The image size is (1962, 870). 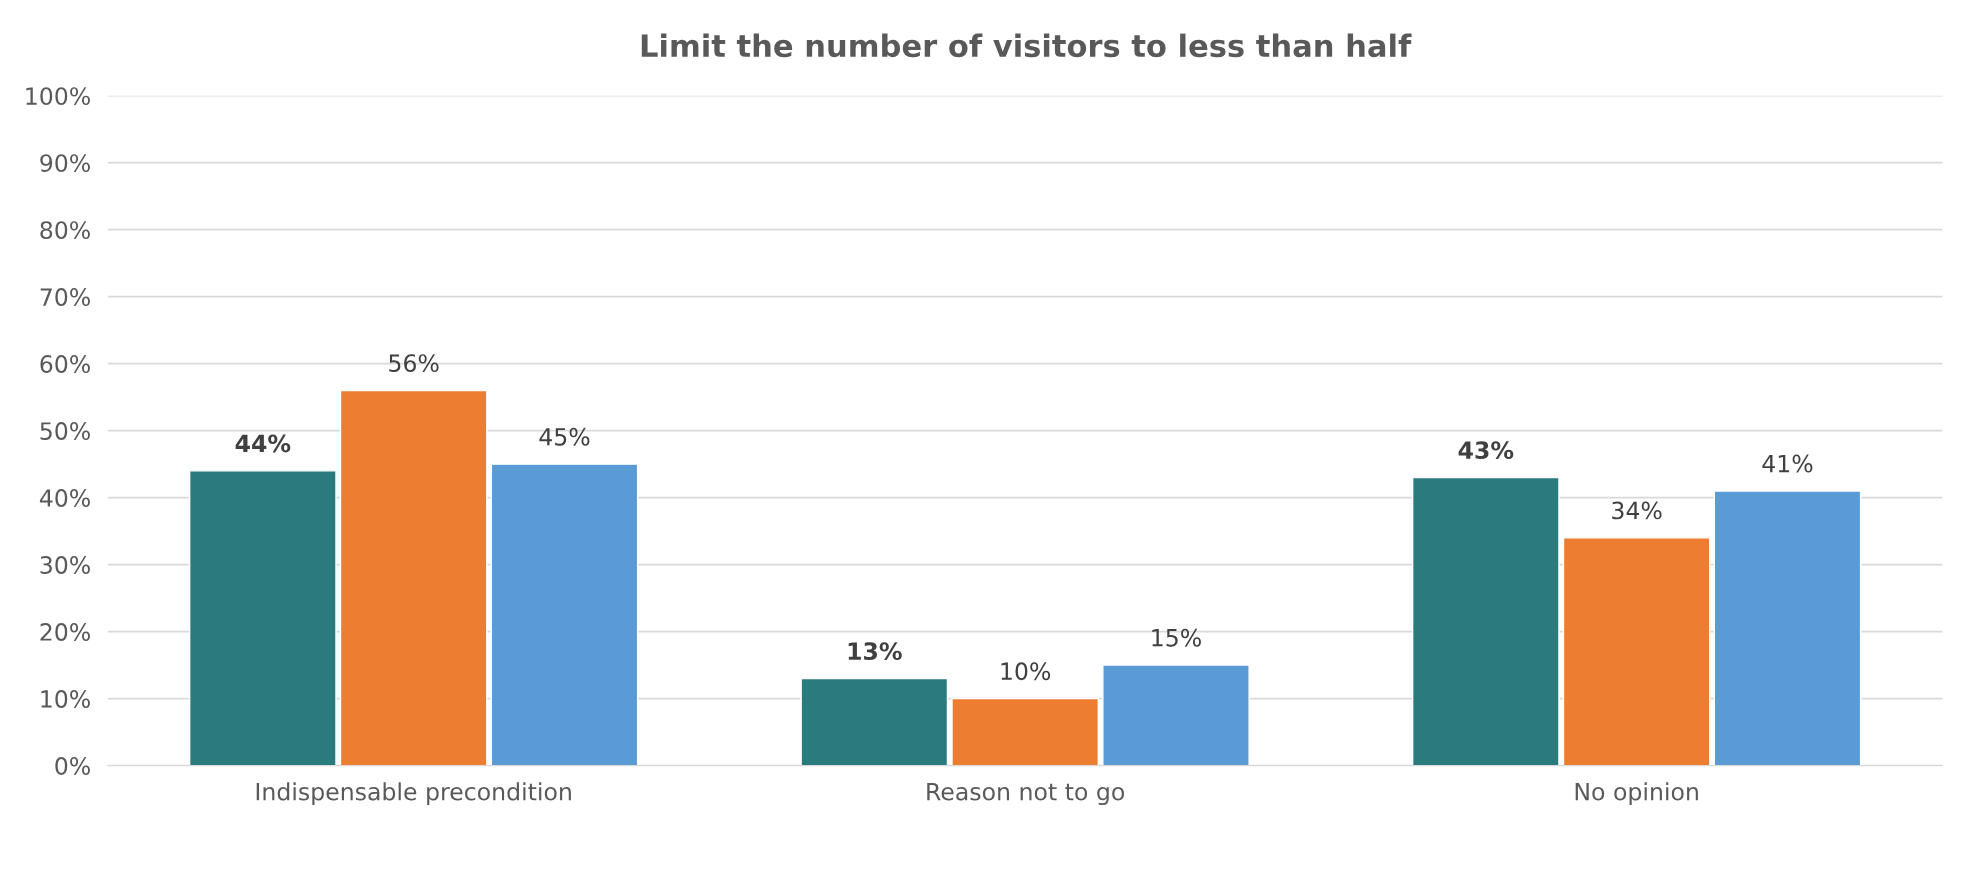 What do you see at coordinates (1637, 510) in the screenshot?
I see `data-label: 34%` at bounding box center [1637, 510].